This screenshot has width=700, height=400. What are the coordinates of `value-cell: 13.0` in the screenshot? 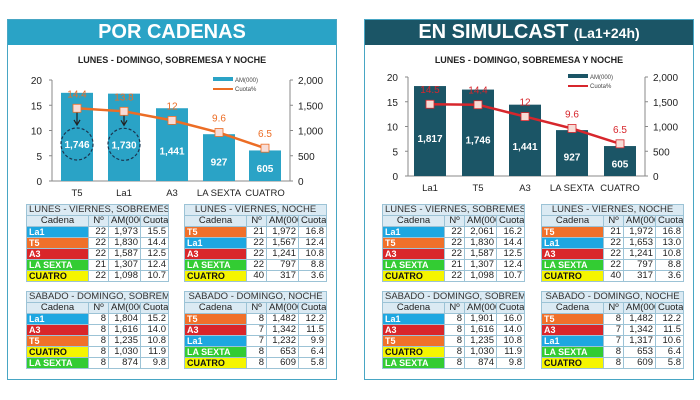 It's located at (669, 243).